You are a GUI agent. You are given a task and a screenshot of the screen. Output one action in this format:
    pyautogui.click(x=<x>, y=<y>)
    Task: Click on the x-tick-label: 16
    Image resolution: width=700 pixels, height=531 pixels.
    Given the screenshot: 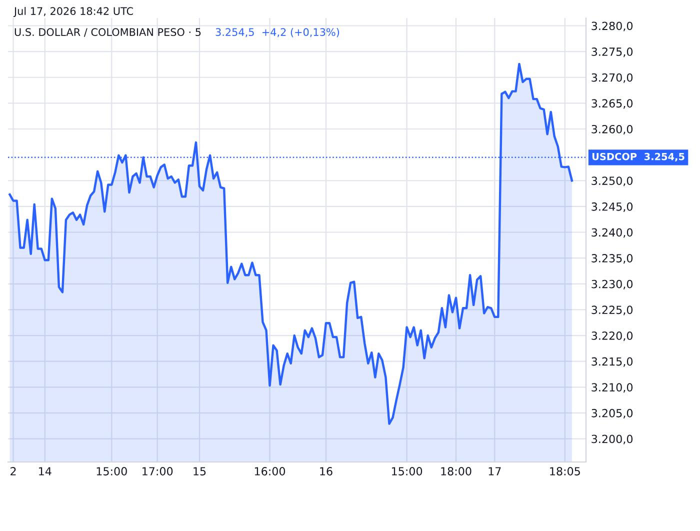 What is the action you would take?
    pyautogui.click(x=326, y=471)
    